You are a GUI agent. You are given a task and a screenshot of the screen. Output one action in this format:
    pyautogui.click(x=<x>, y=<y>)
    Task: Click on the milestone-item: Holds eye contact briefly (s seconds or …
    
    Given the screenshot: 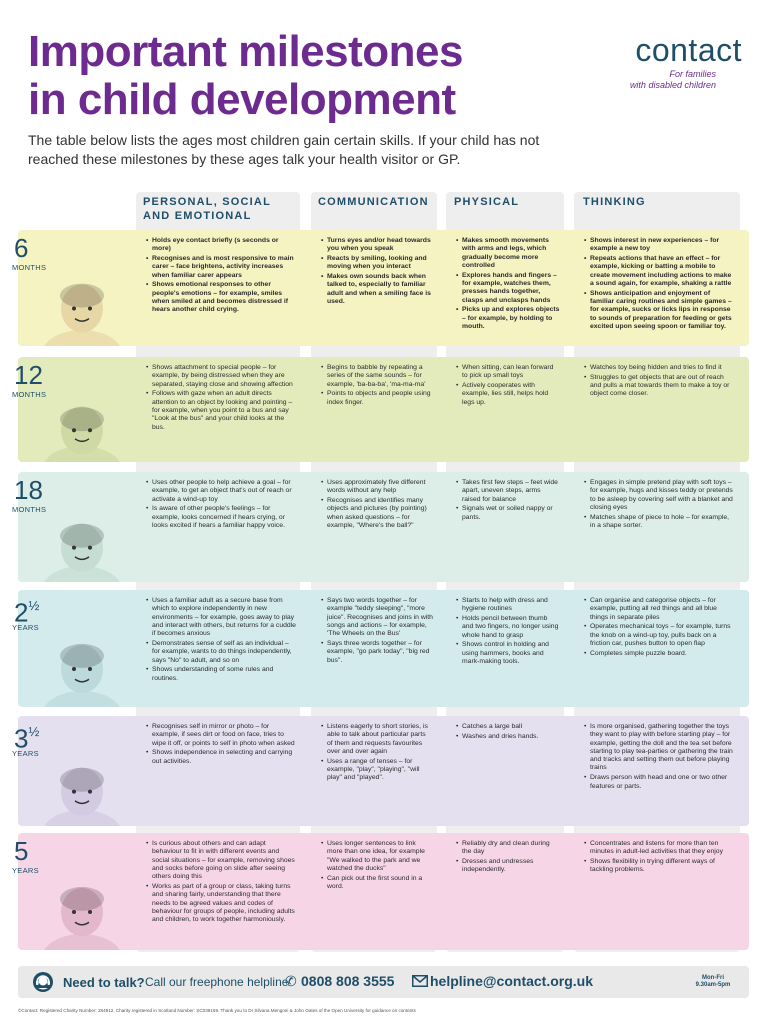 What is the action you would take?
    pyautogui.click(x=221, y=245)
    